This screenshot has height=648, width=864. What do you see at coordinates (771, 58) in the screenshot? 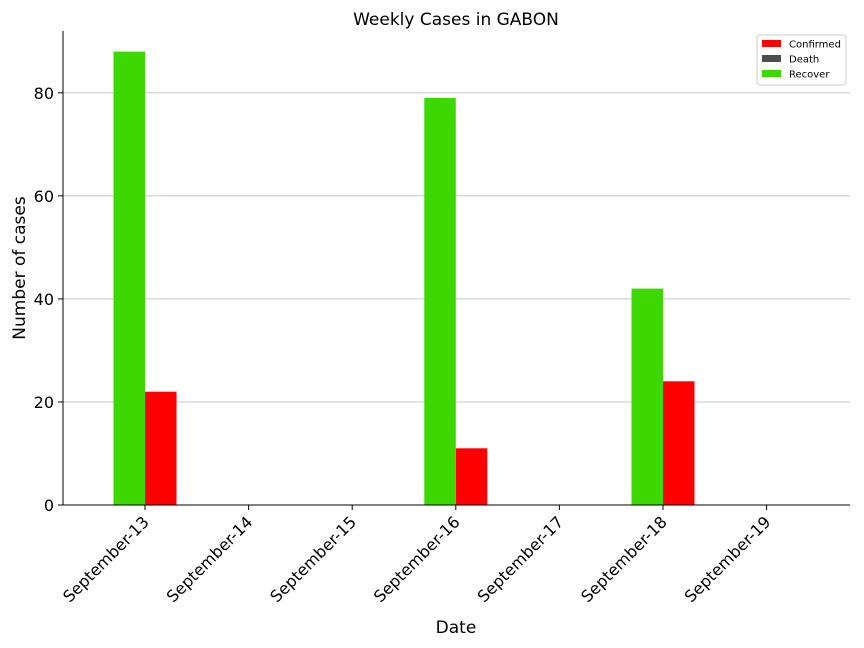
I see `legend-swatch-death` at bounding box center [771, 58].